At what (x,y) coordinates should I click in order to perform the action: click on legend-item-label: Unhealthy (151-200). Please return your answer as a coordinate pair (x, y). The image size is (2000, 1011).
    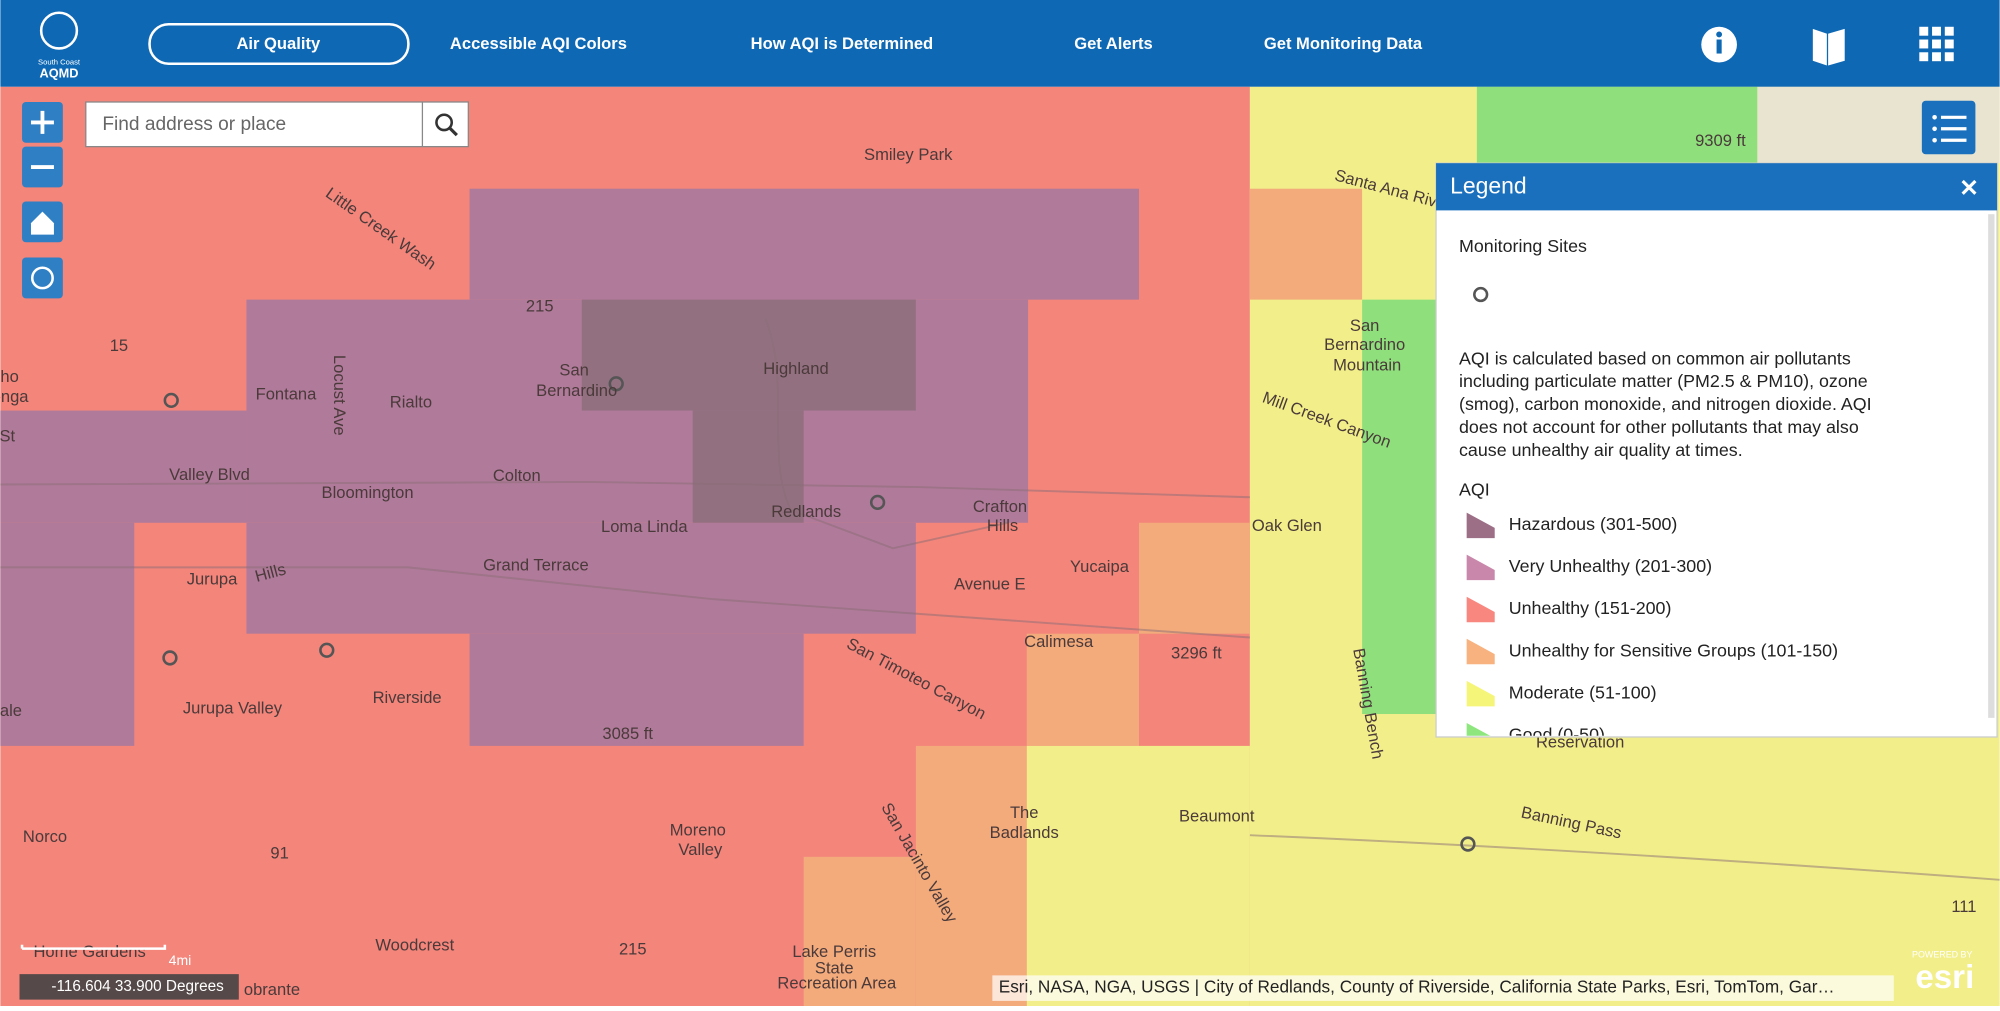
    Looking at the image, I should click on (1590, 608).